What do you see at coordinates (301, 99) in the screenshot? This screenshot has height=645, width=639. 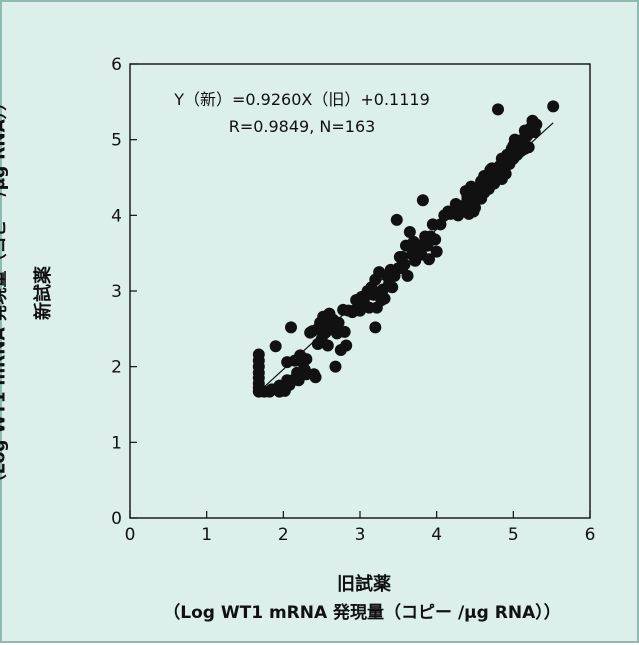 I see `regression-equation: Y（新）=0.9260X（旧）+0.1119` at bounding box center [301, 99].